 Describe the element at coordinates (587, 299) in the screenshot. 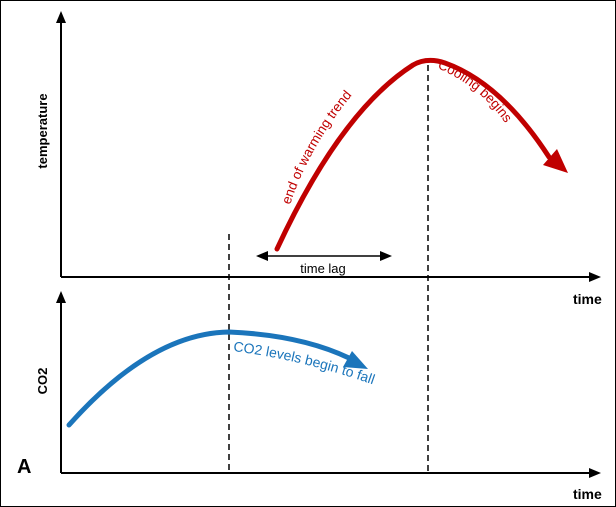

I see `temperature-x-axis-label: time` at that location.